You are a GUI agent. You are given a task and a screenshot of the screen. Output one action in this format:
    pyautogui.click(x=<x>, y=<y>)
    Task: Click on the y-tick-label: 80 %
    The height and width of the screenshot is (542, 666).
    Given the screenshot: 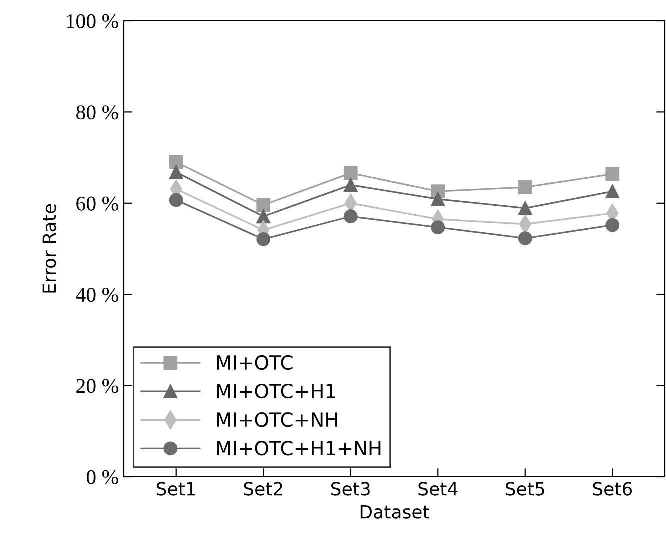 What is the action you would take?
    pyautogui.click(x=97, y=113)
    